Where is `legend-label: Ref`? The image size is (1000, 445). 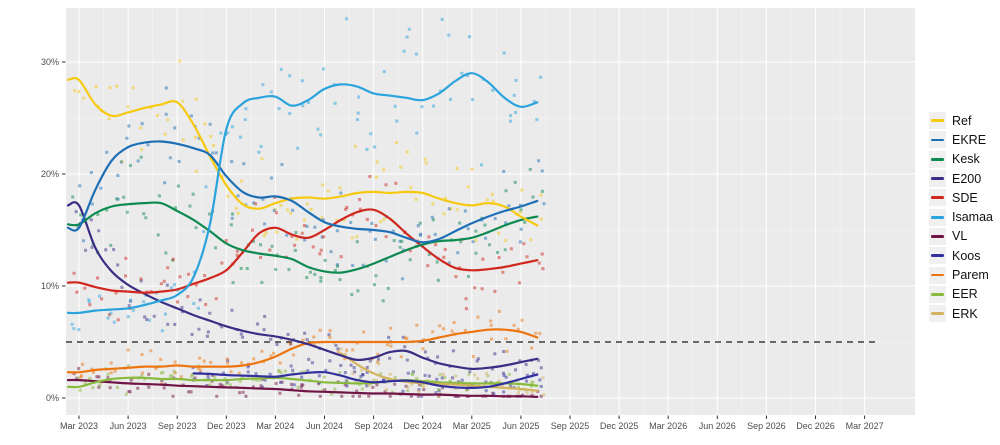 legend-label: Ref is located at coordinates (962, 120).